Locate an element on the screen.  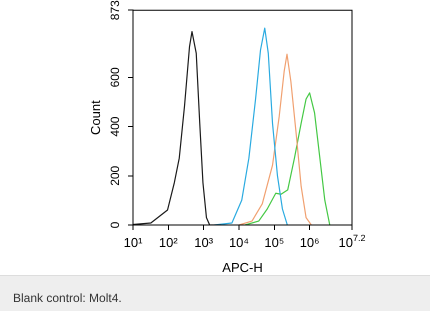
y-tick-label: 400 is located at coordinates (115, 126).